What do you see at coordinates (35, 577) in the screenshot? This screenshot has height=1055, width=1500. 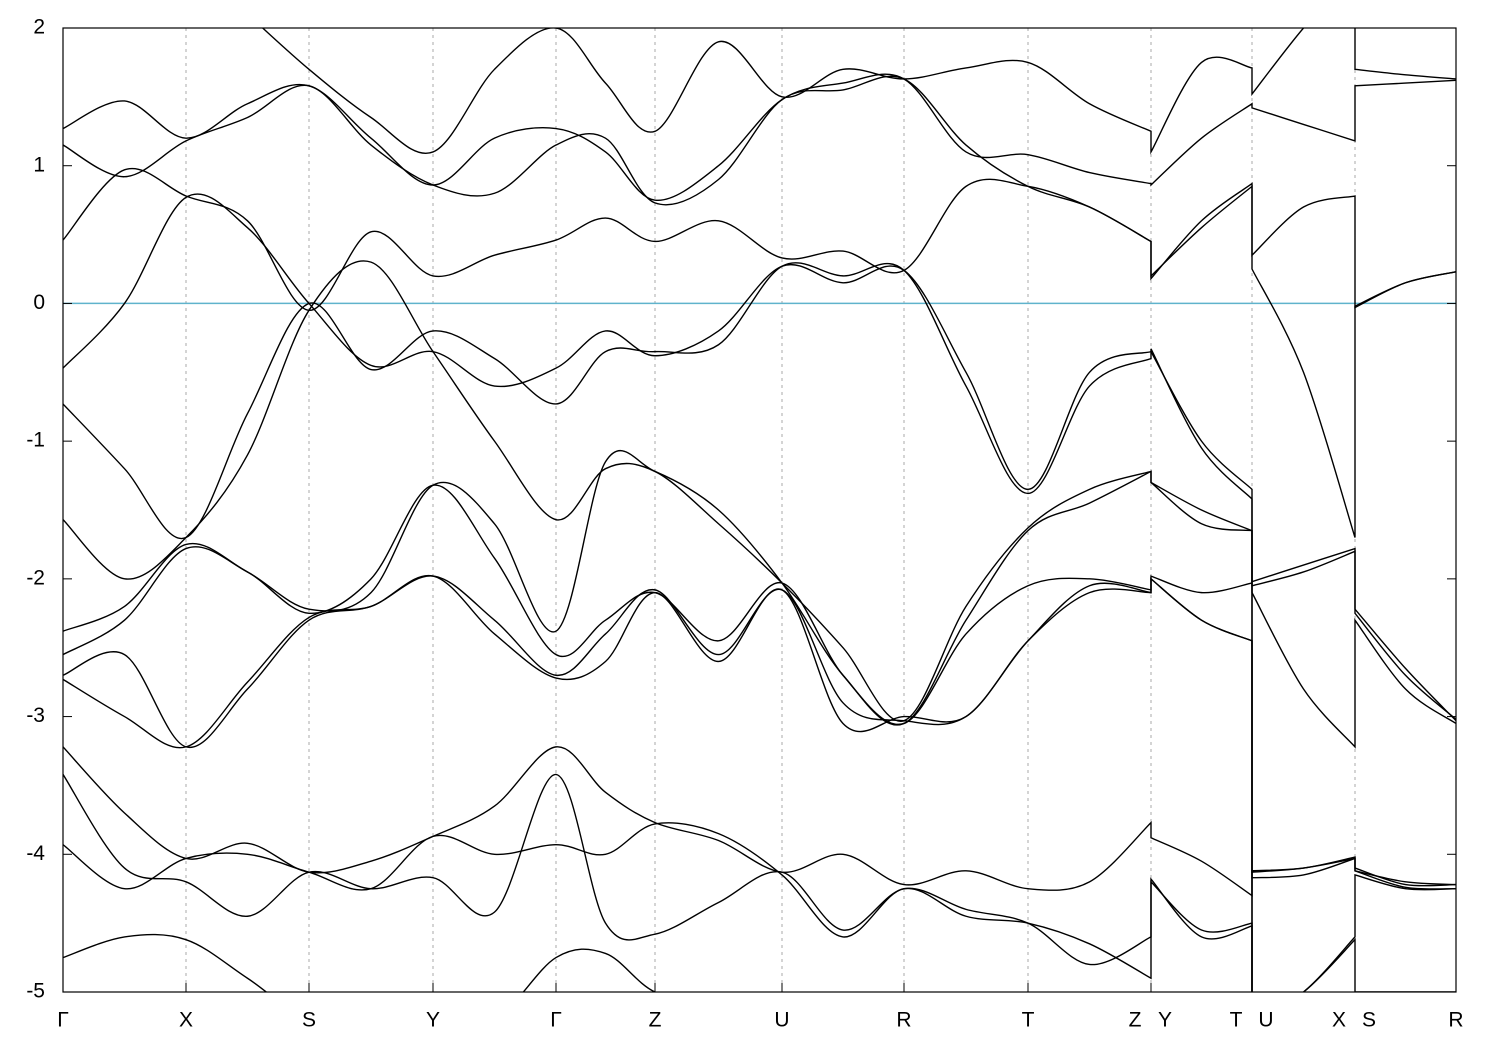 I see `y-tick-label: -2` at bounding box center [35, 577].